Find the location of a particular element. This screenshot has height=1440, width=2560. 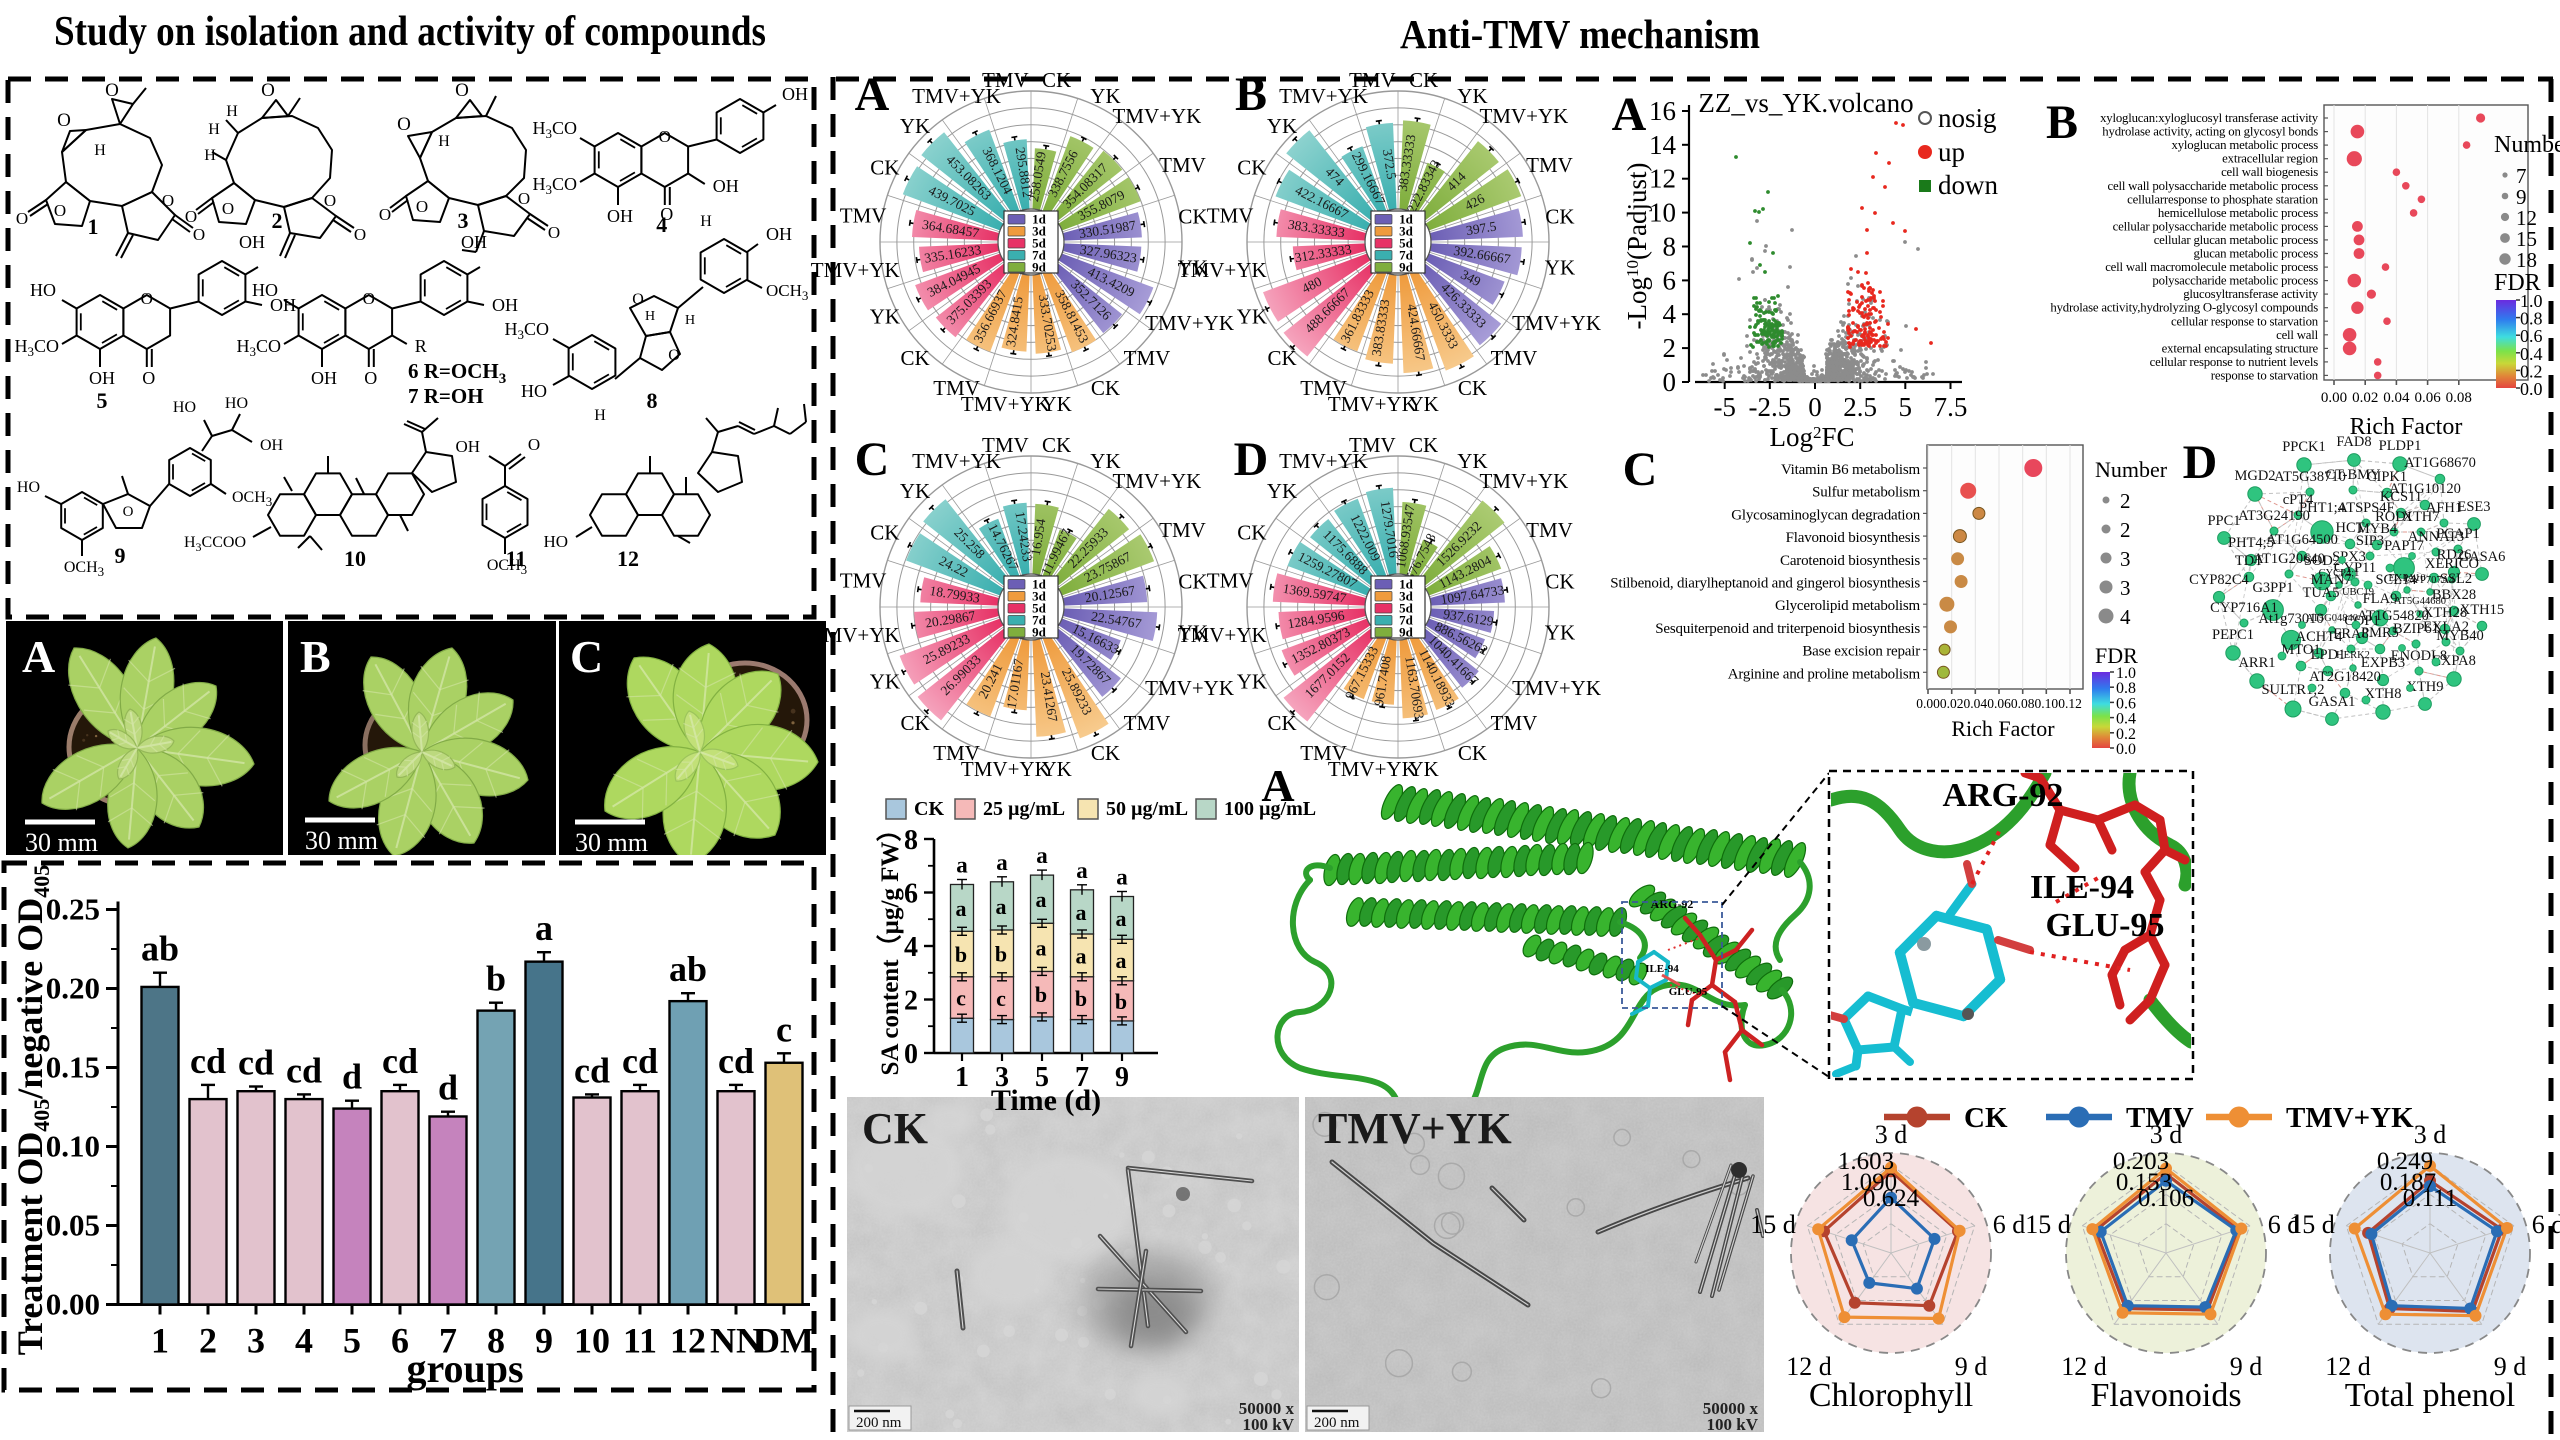

svg-text: 25 µg/mL is located at coordinates (1024, 809).